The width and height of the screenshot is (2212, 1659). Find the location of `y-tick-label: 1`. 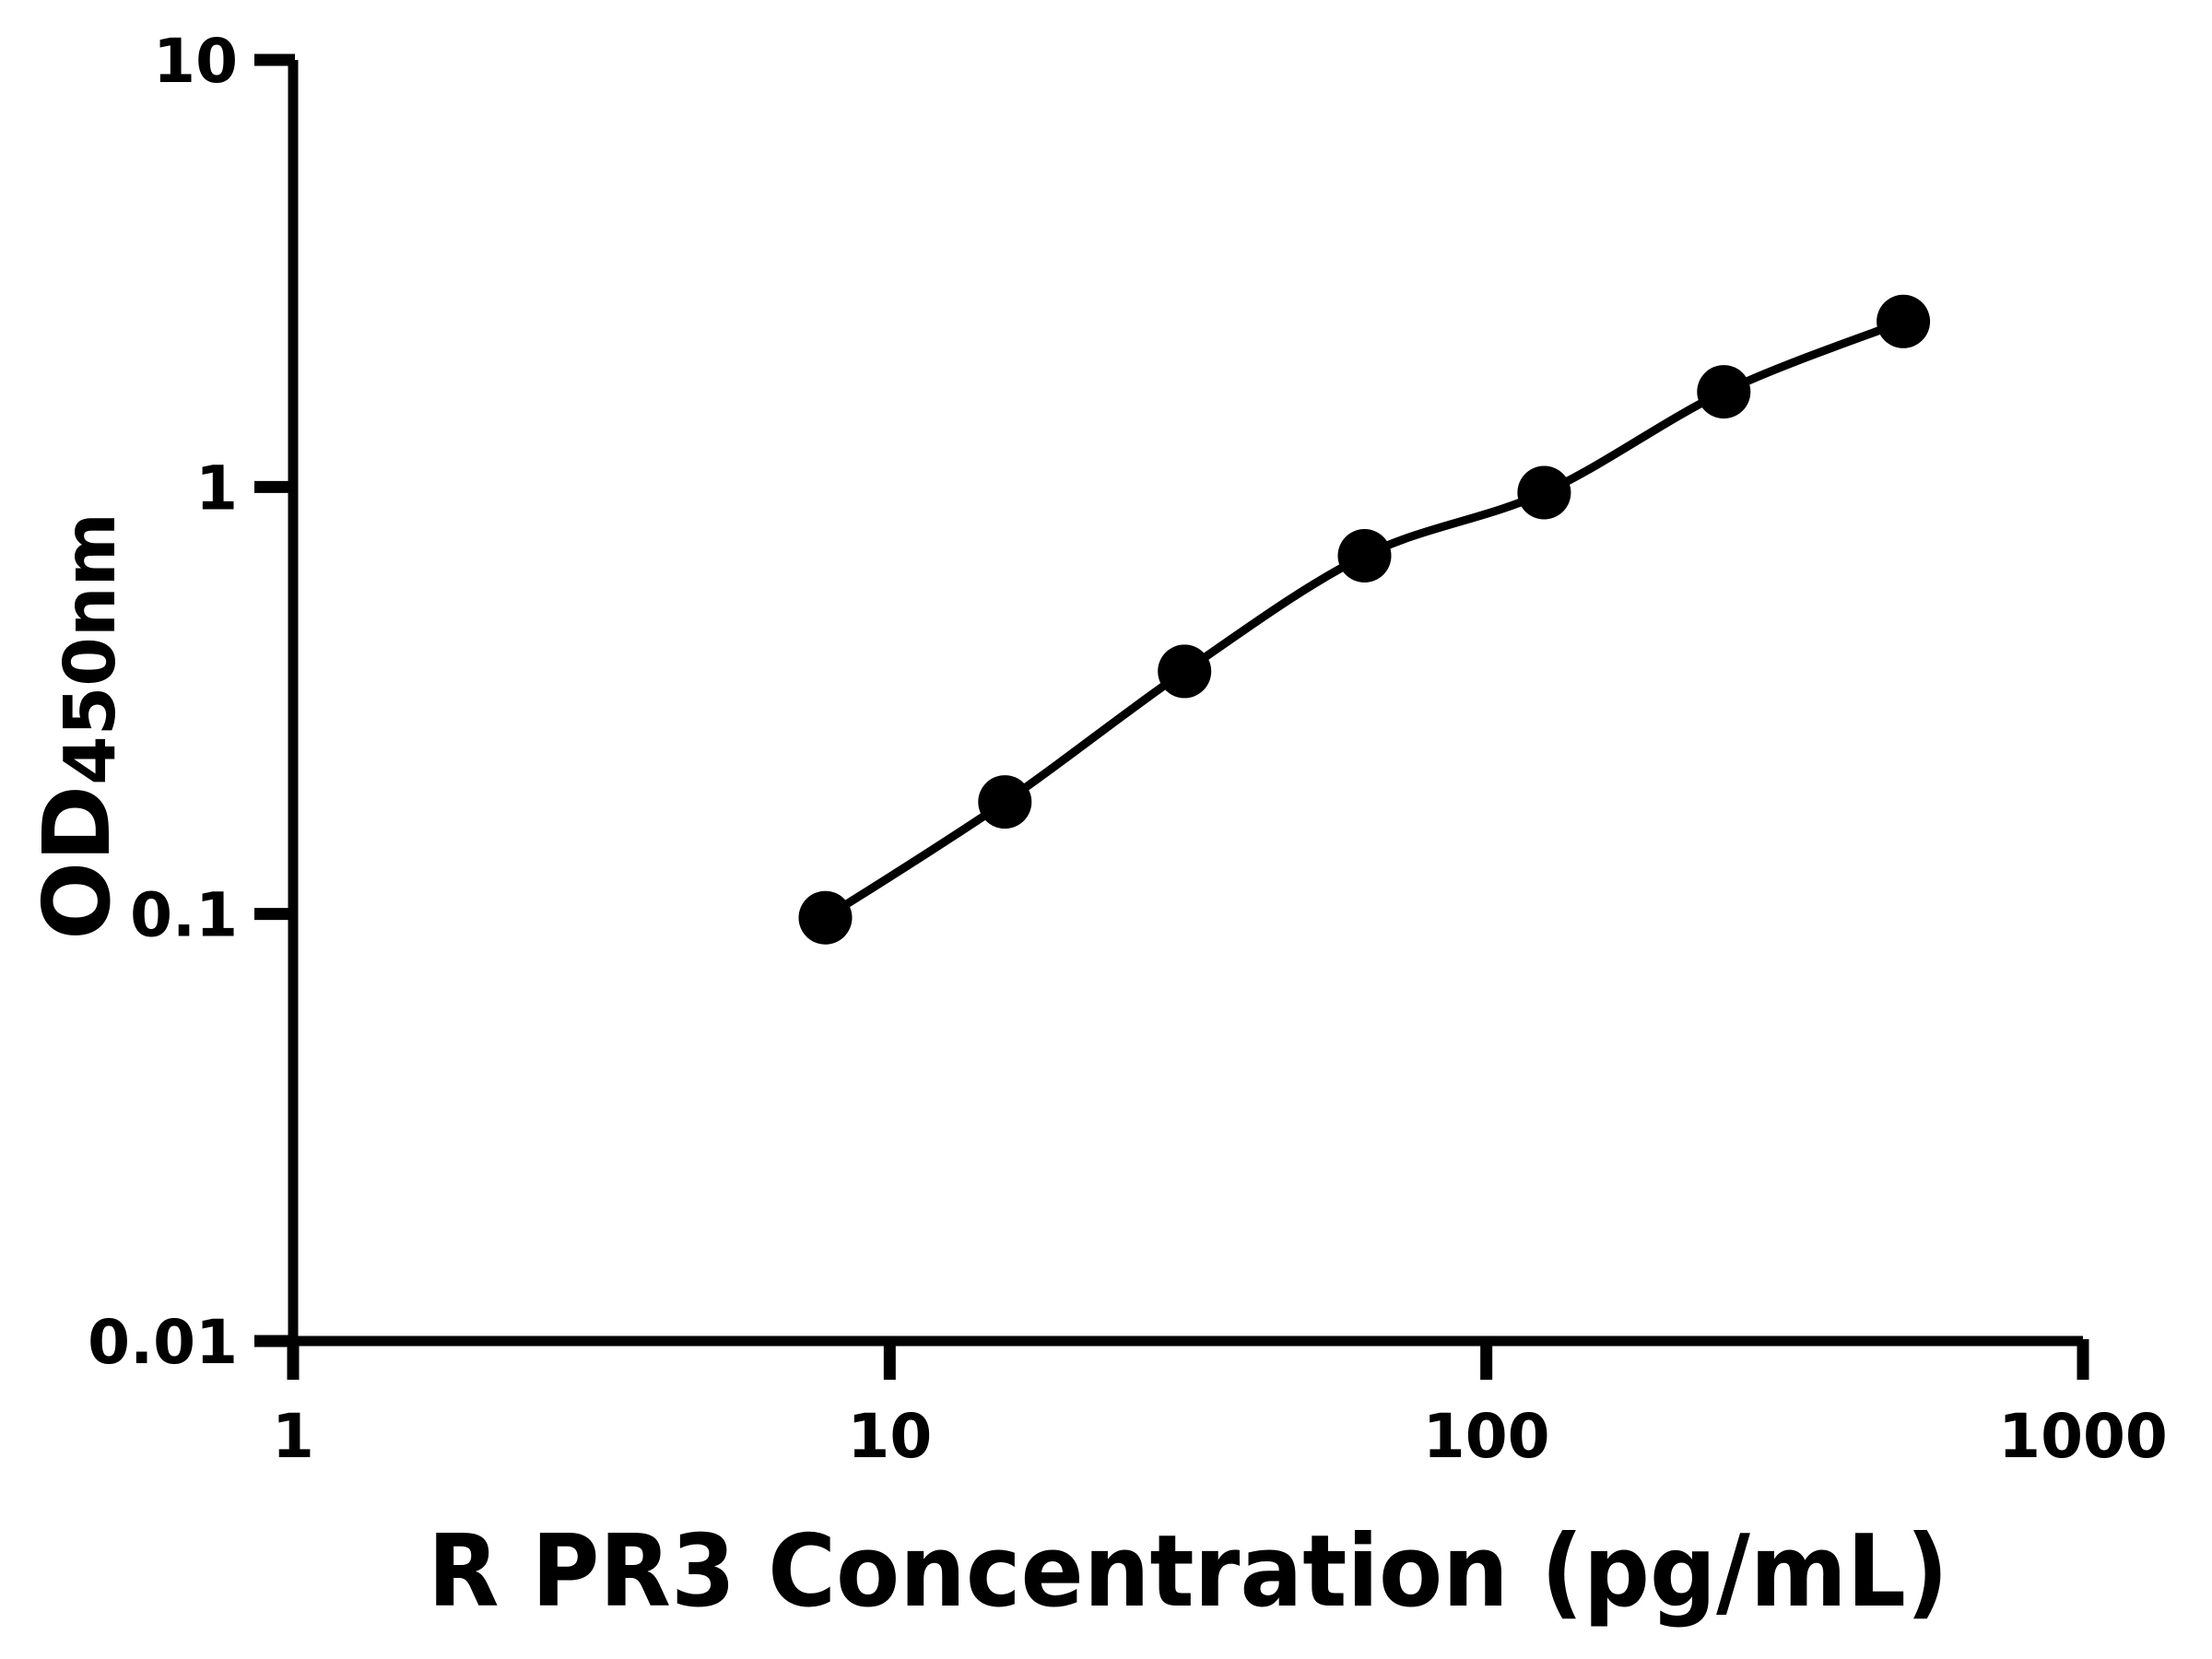

y-tick-label: 1 is located at coordinates (216, 488).